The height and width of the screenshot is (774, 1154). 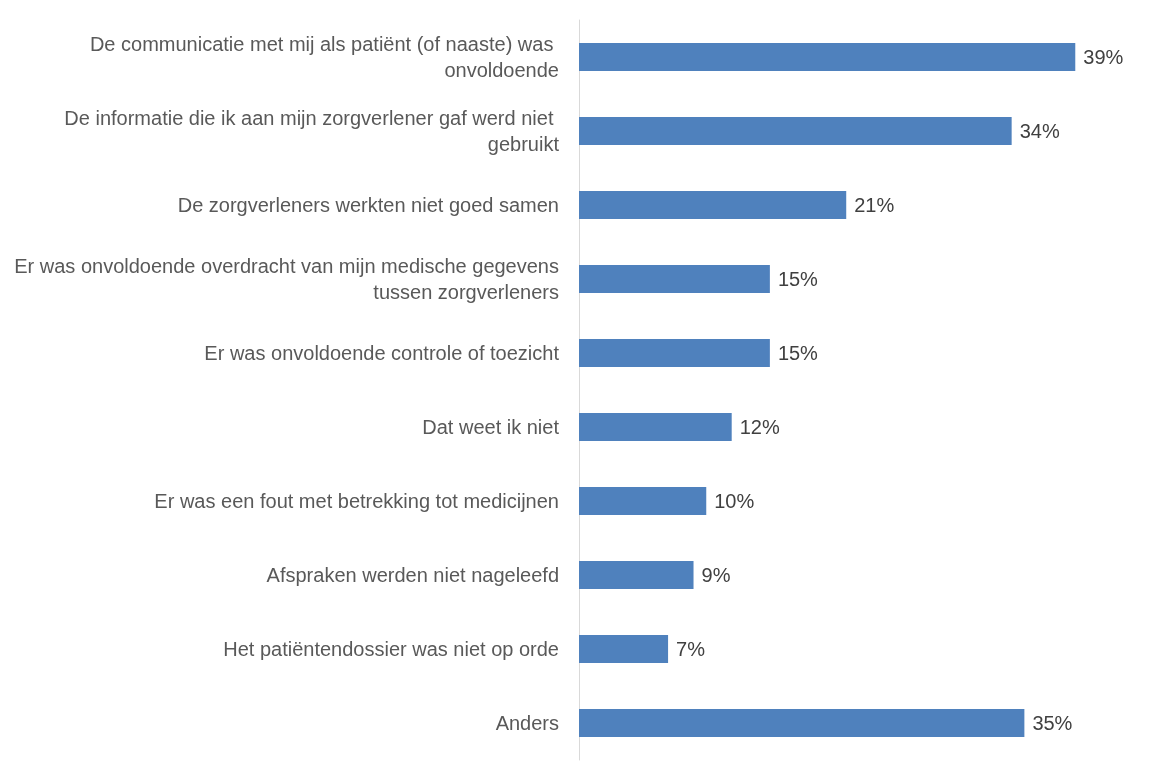 What do you see at coordinates (734, 501) in the screenshot?
I see `data-label: 10%` at bounding box center [734, 501].